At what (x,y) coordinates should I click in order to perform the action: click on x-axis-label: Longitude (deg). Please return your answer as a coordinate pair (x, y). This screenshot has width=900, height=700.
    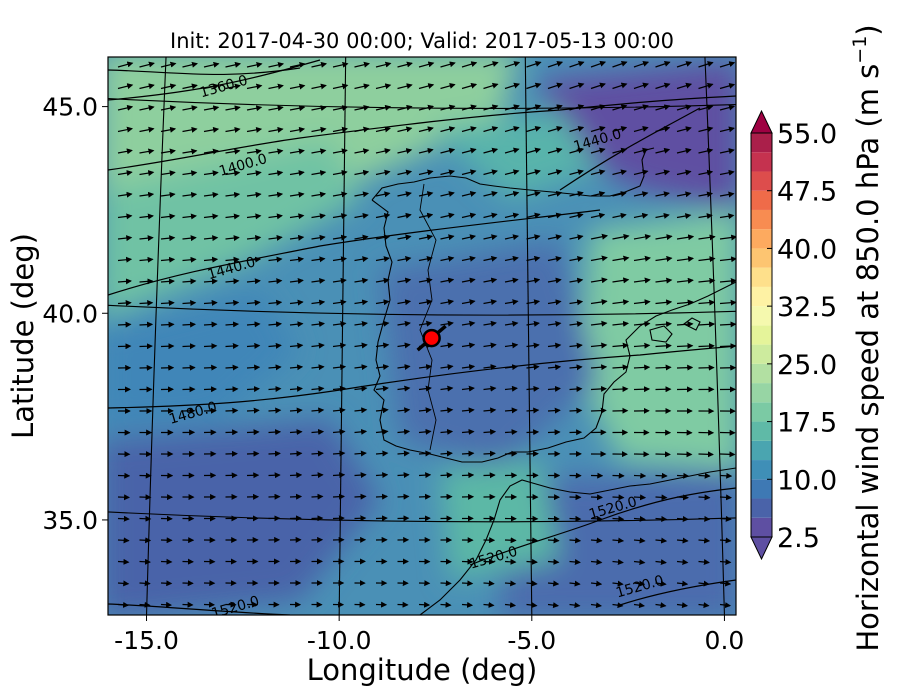
    Looking at the image, I should click on (422, 670).